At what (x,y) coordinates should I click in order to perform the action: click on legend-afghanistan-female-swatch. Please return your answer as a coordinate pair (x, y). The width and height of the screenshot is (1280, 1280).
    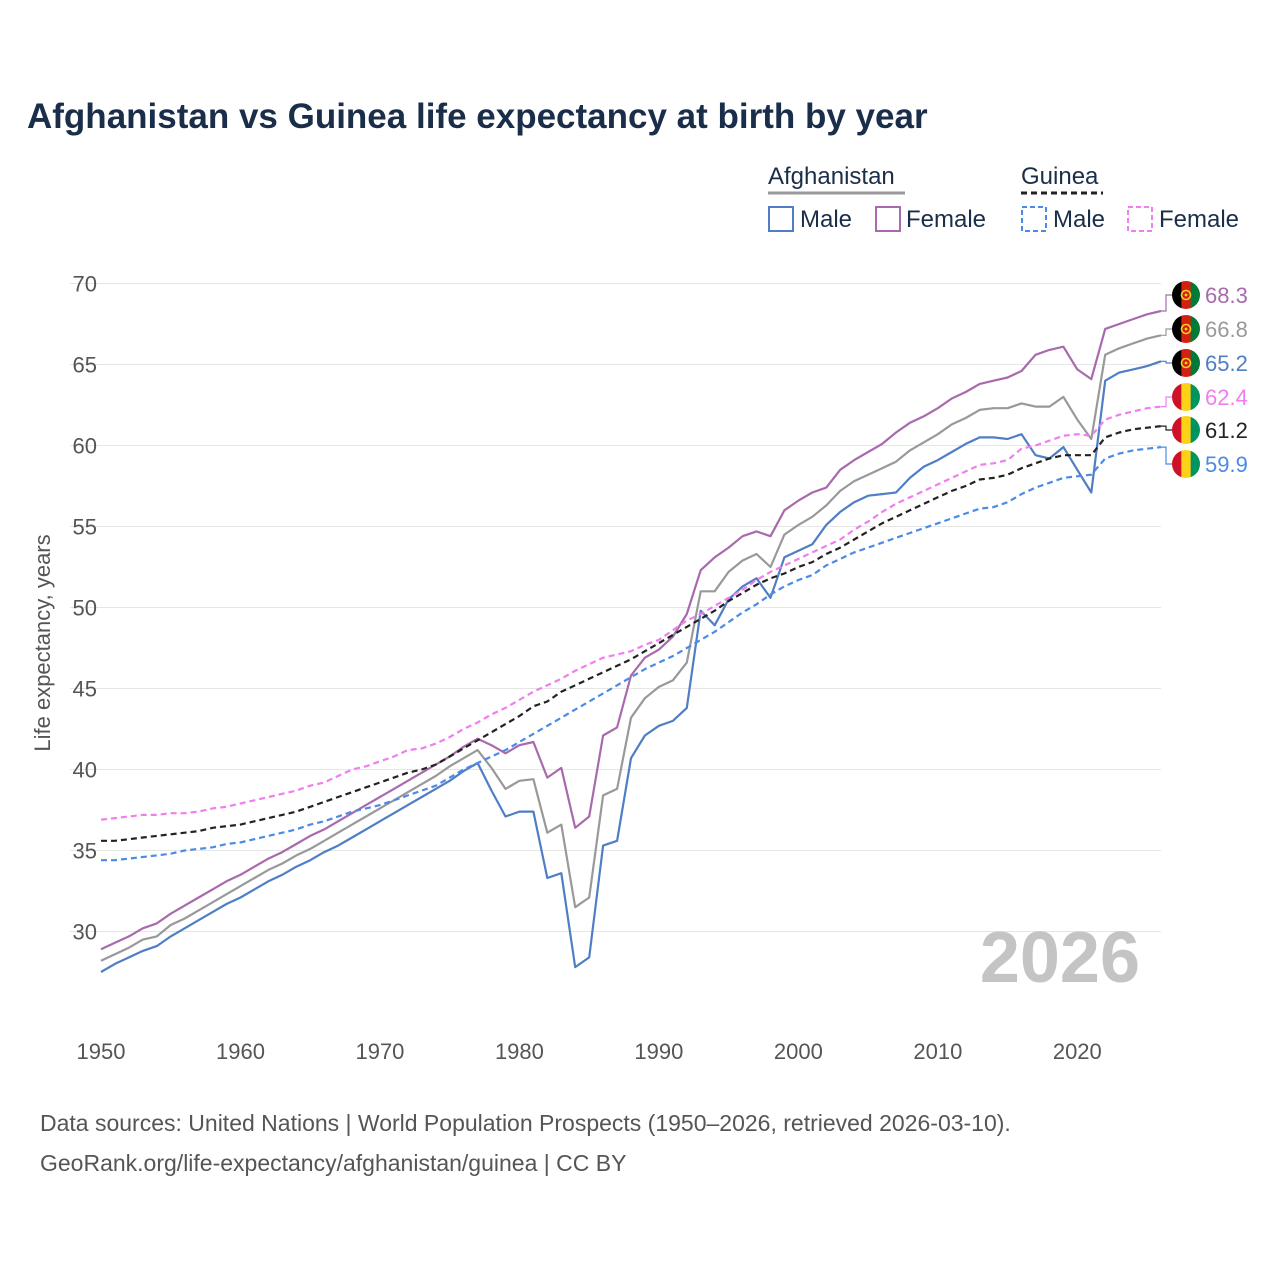
    Looking at the image, I should click on (888, 219).